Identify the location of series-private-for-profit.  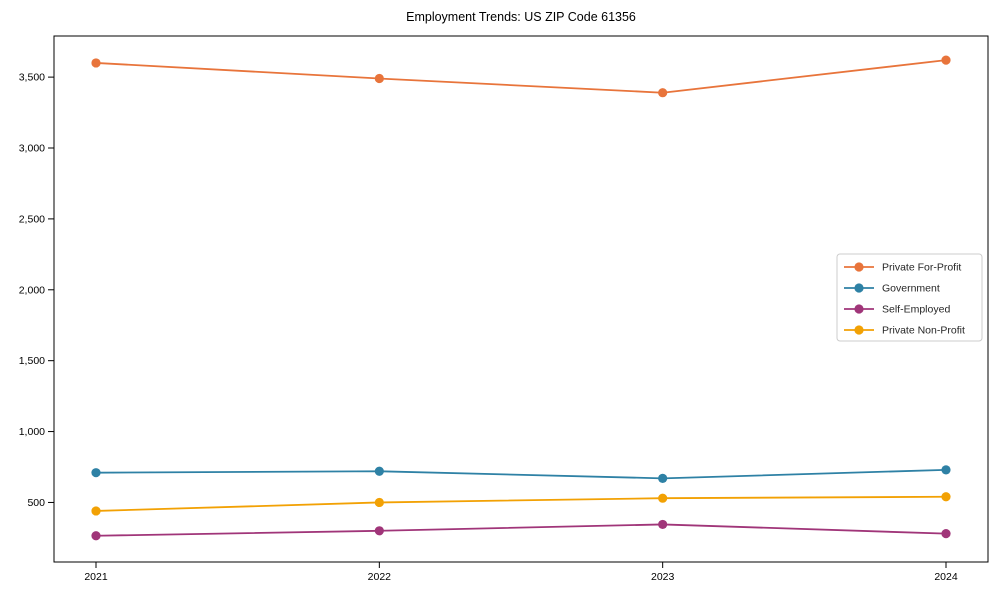
(521, 76).